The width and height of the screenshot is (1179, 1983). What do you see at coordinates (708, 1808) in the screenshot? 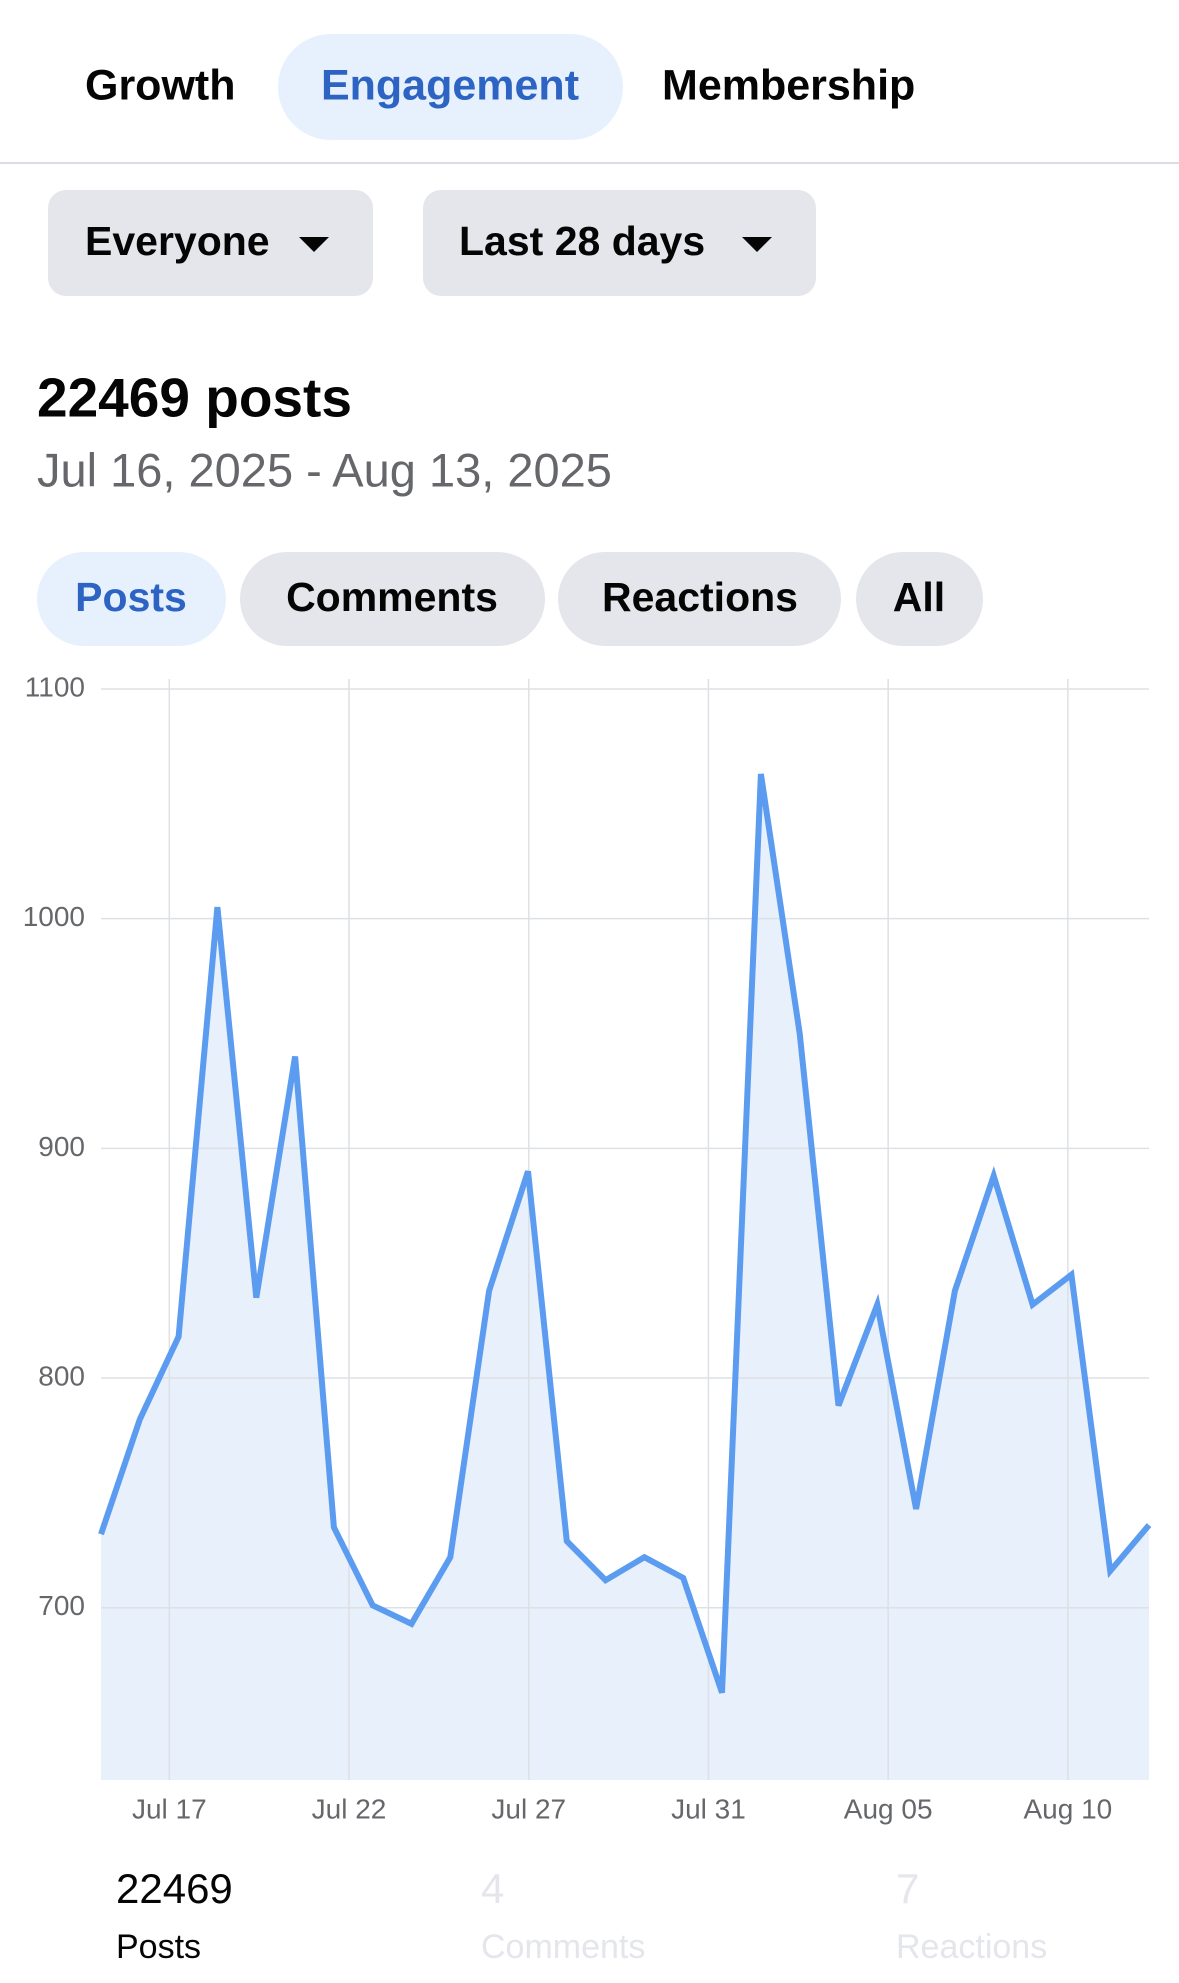
I see `x-tick-label: Jul 31` at bounding box center [708, 1808].